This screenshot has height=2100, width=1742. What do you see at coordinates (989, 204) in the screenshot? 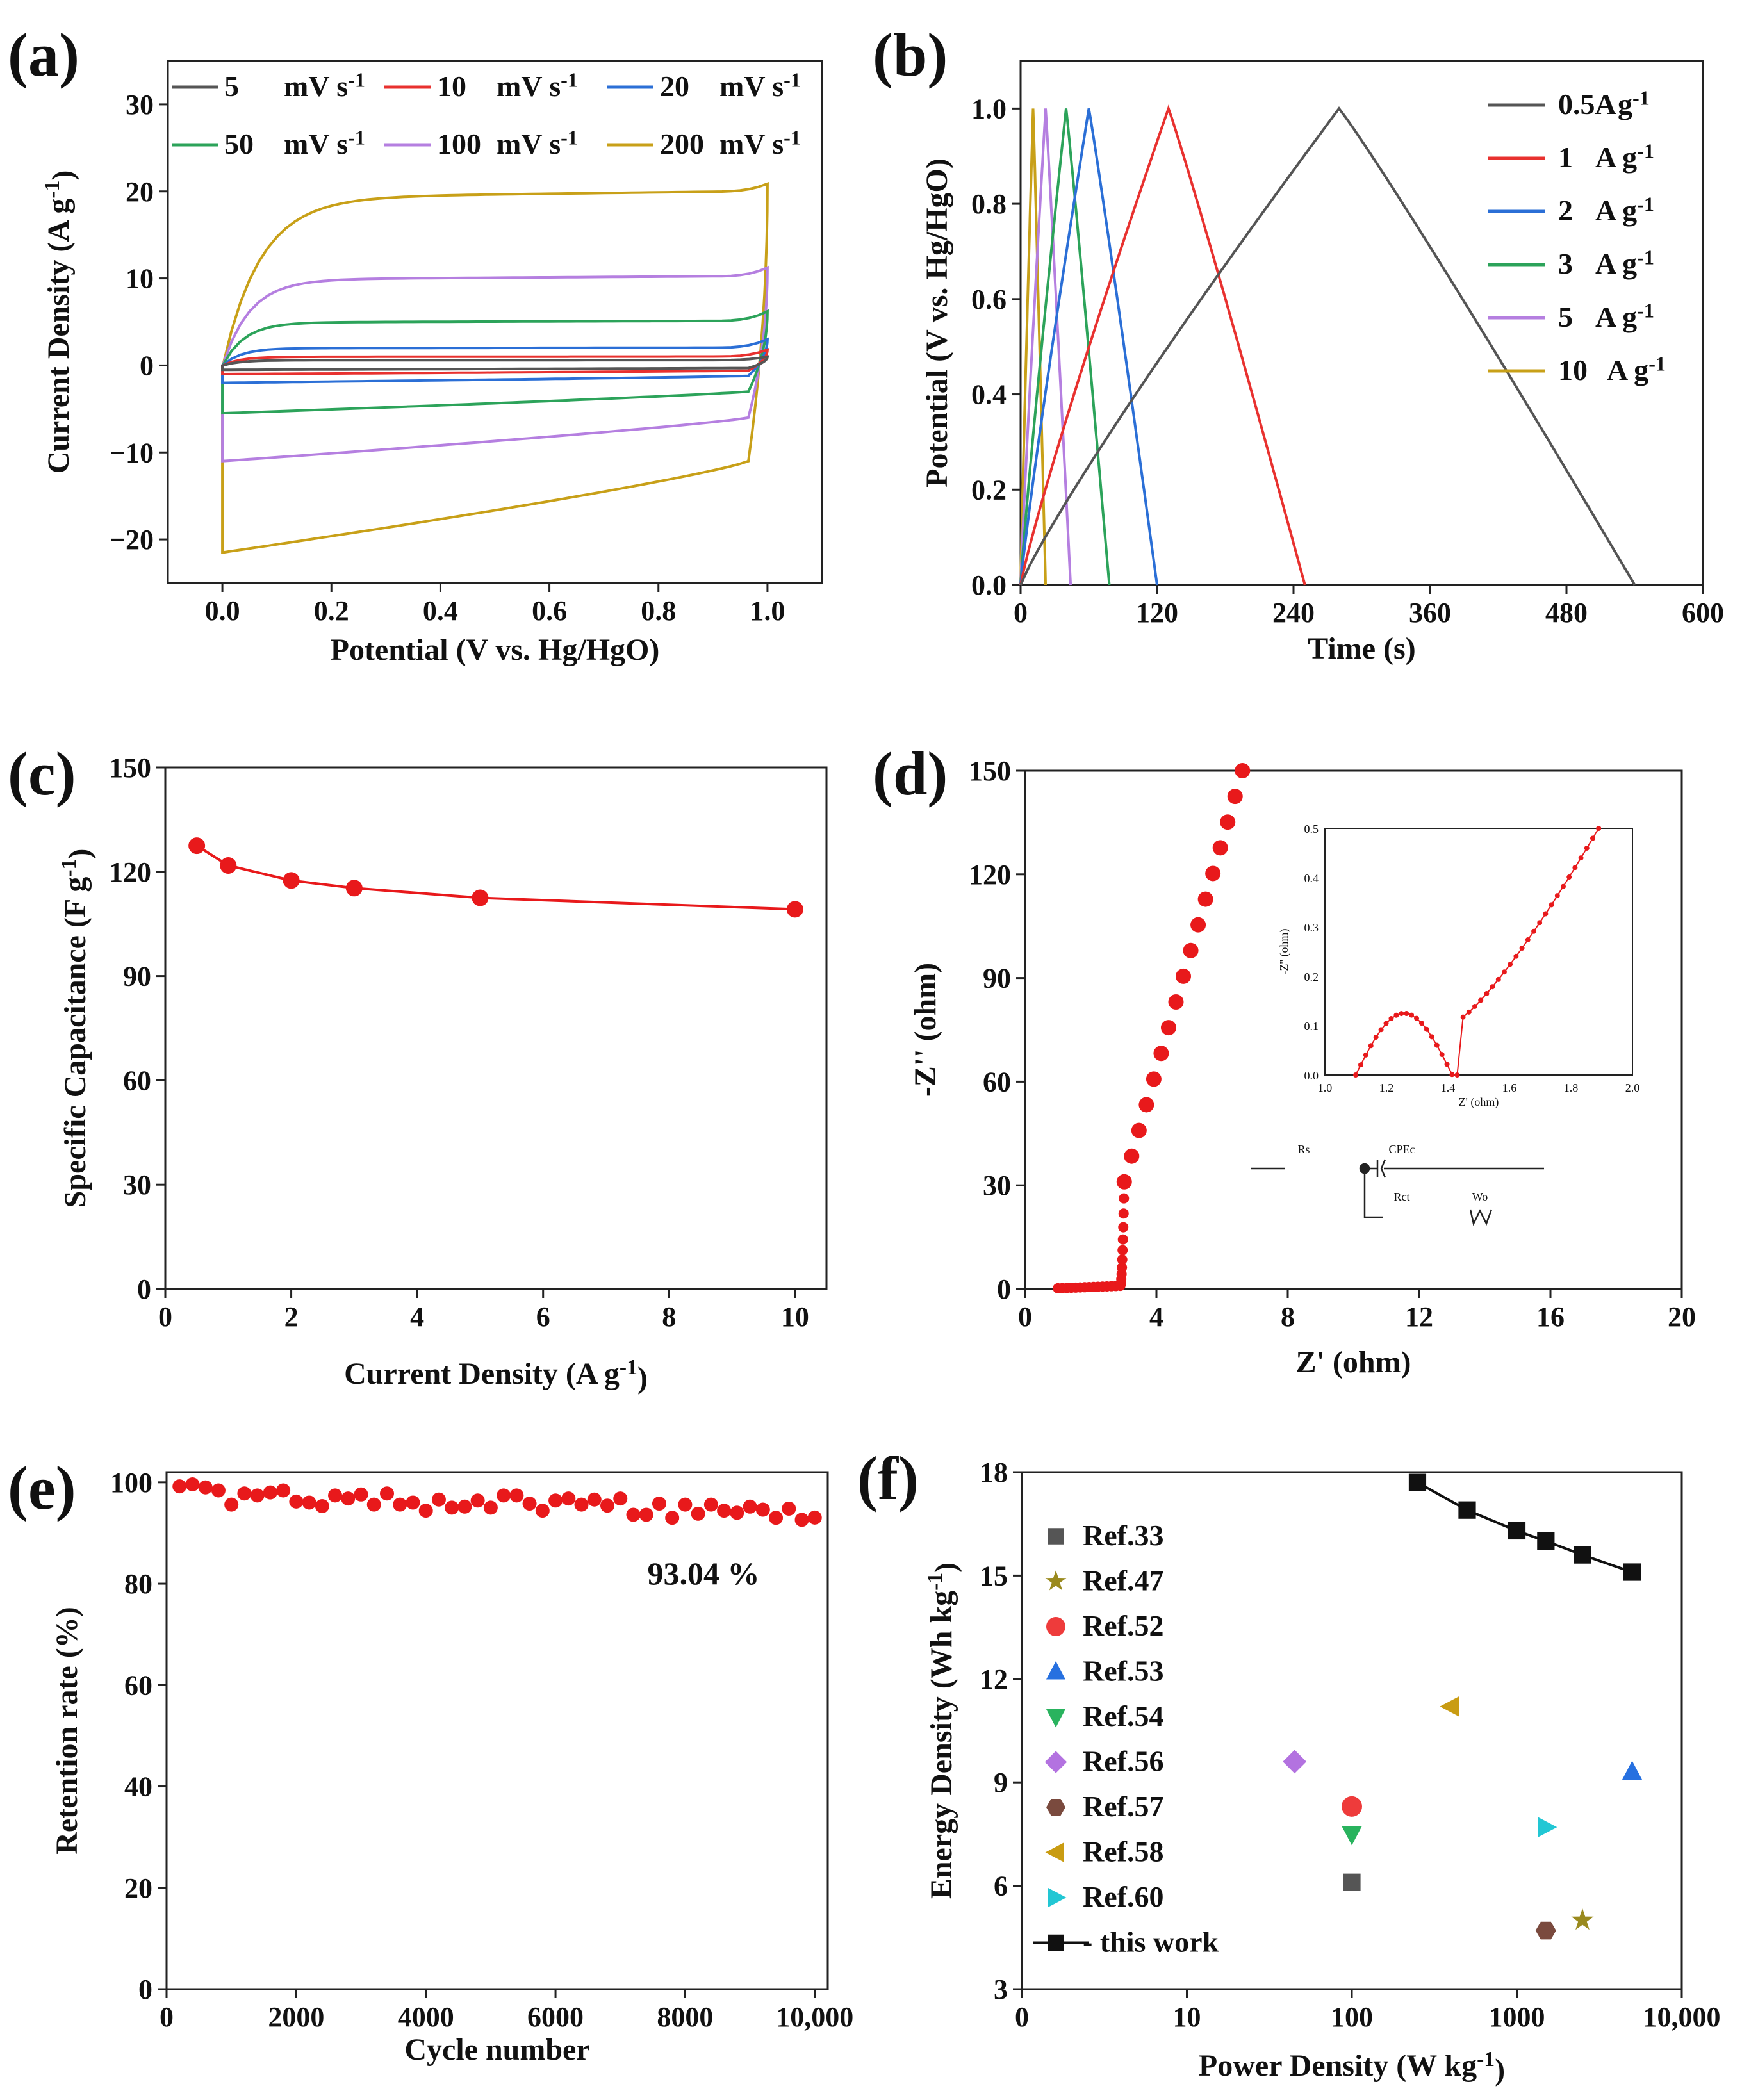
I see `gcd-ytick-label: 0.8` at bounding box center [989, 204].